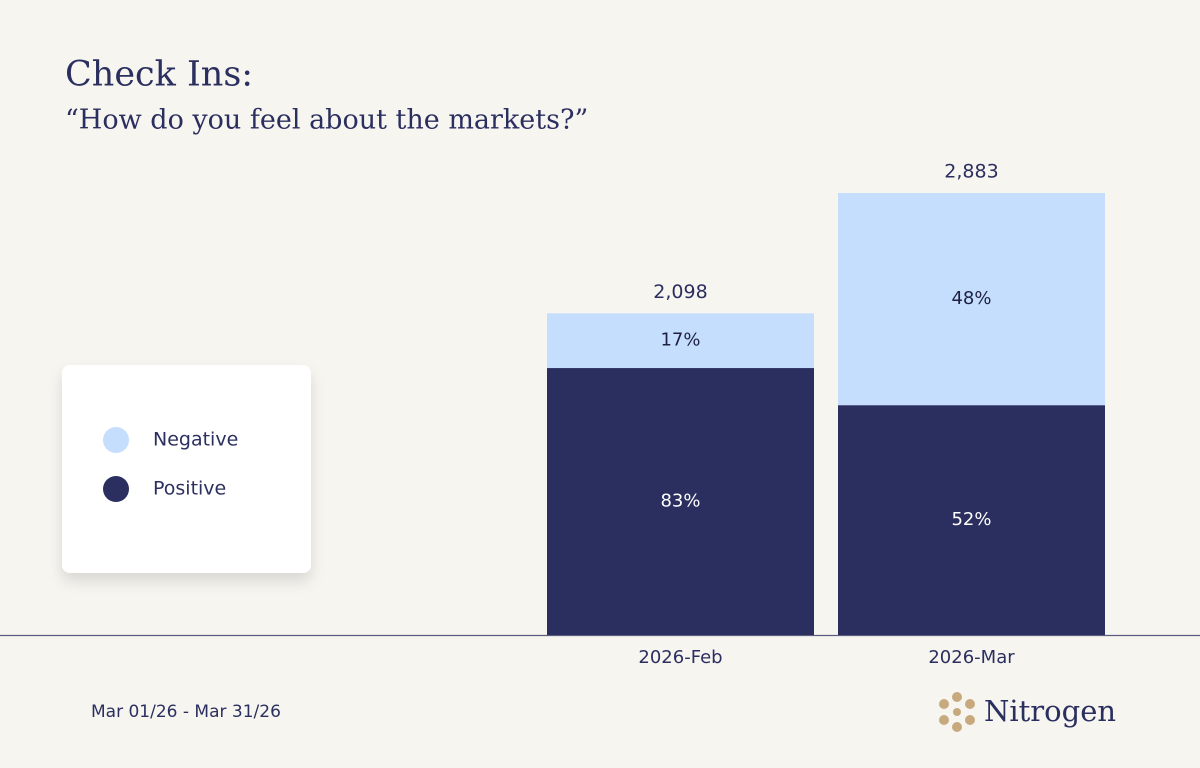 This screenshot has width=1200, height=768. I want to click on chart-title: Check Ins:, so click(159, 75).